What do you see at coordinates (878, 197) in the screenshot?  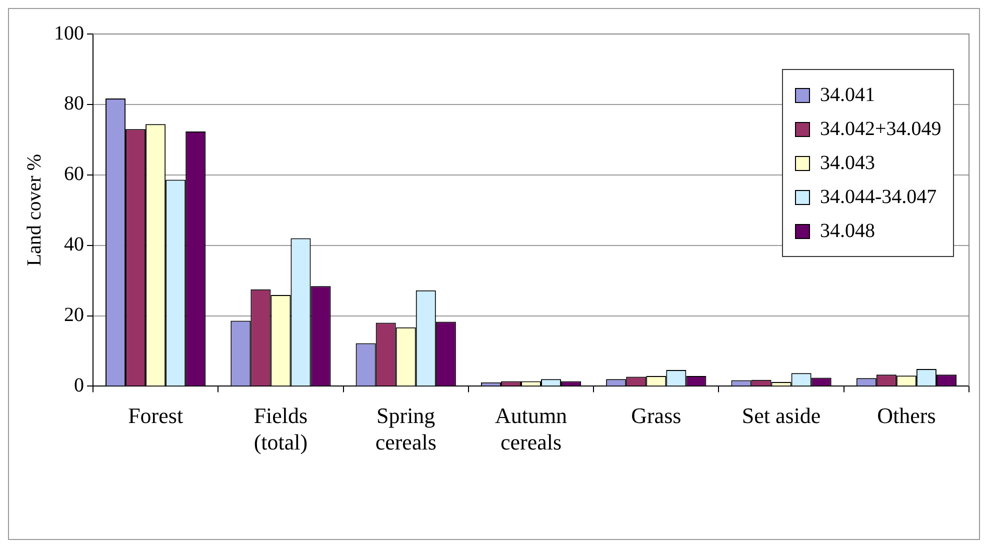 I see `legend-label: 34.044-34.047` at bounding box center [878, 197].